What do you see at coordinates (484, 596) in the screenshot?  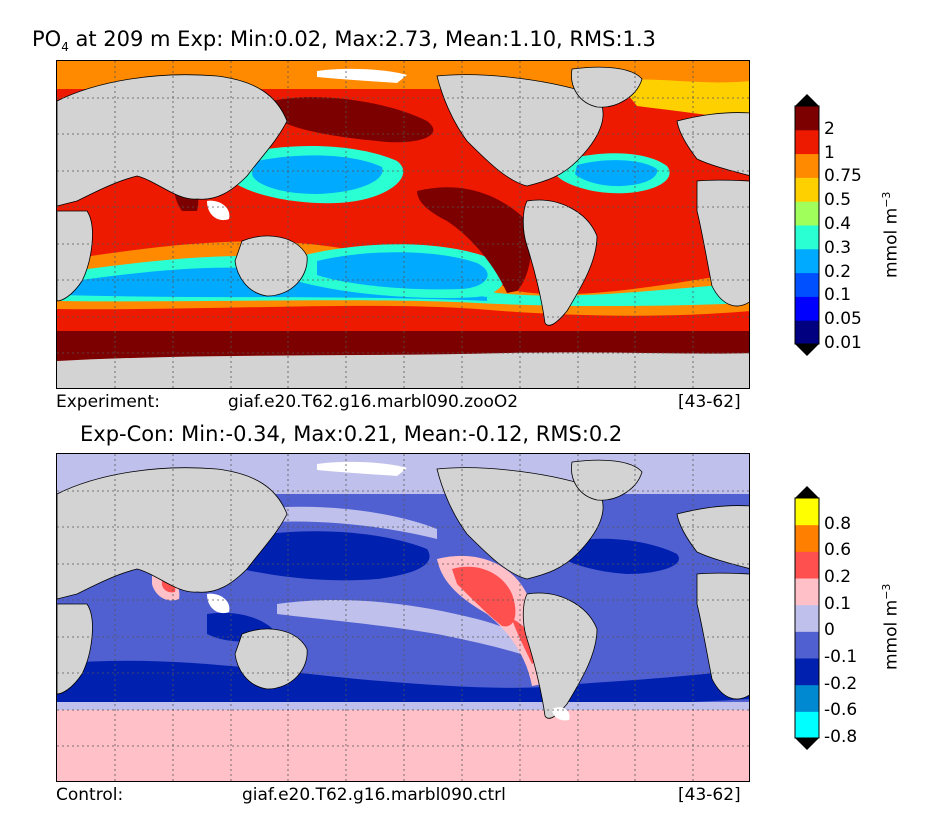 I see `bottom-eq-pacific-red` at bounding box center [484, 596].